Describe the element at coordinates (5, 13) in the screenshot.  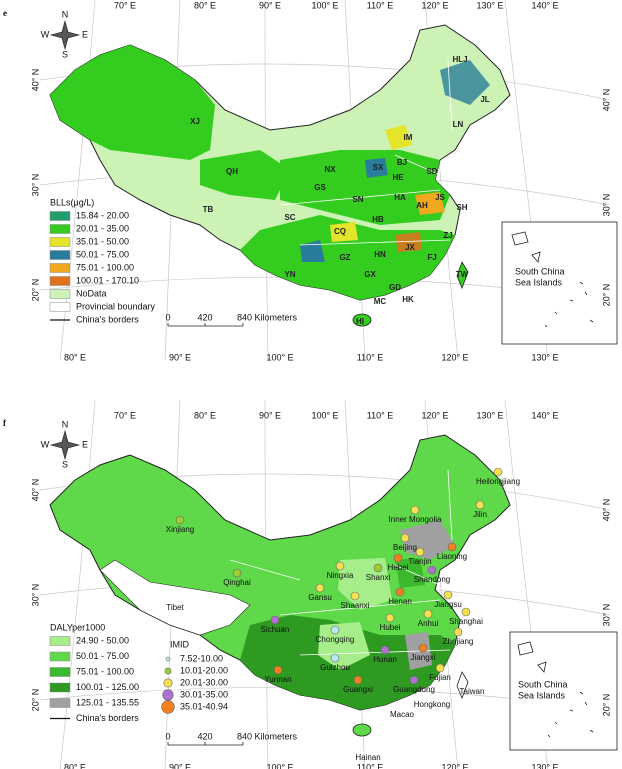
I see `panel-label: e` at that location.